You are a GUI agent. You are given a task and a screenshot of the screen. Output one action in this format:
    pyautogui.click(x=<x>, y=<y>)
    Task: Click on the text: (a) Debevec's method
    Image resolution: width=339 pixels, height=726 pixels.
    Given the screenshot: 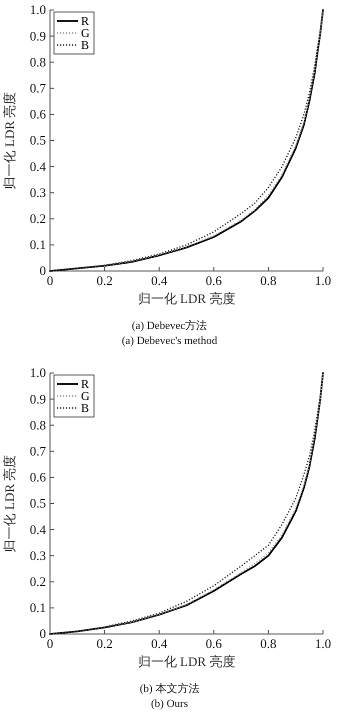 What is the action you would take?
    pyautogui.click(x=170, y=341)
    